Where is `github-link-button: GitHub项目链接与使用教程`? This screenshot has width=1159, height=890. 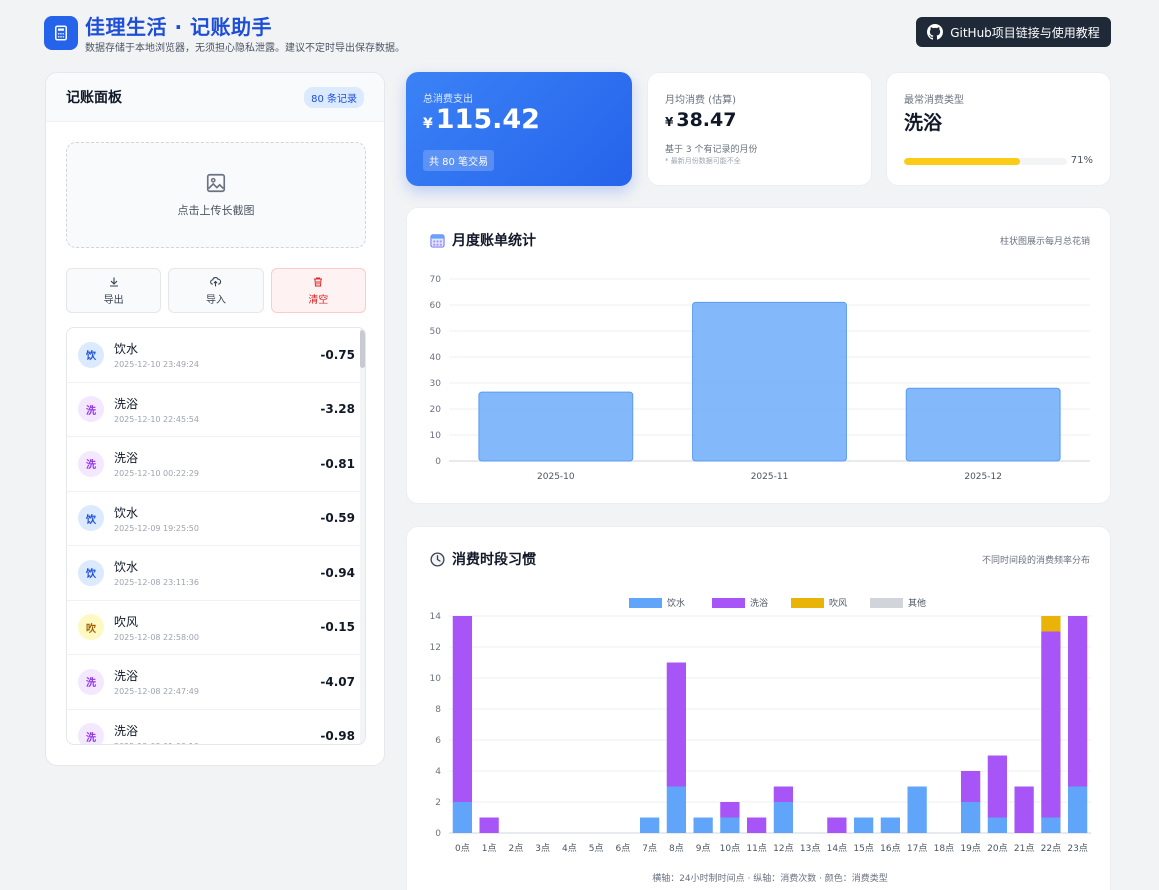
github-link-button: GitHub项目链接与使用教程 is located at coordinates (1013, 32).